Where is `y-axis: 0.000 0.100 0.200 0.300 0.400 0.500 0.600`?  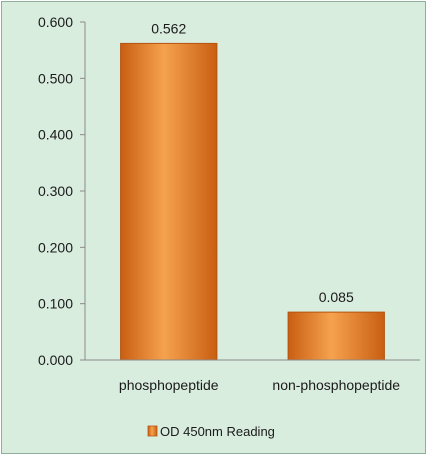
y-axis: 0.000 0.100 0.200 0.300 0.400 0.500 0.600 is located at coordinates (62, 191).